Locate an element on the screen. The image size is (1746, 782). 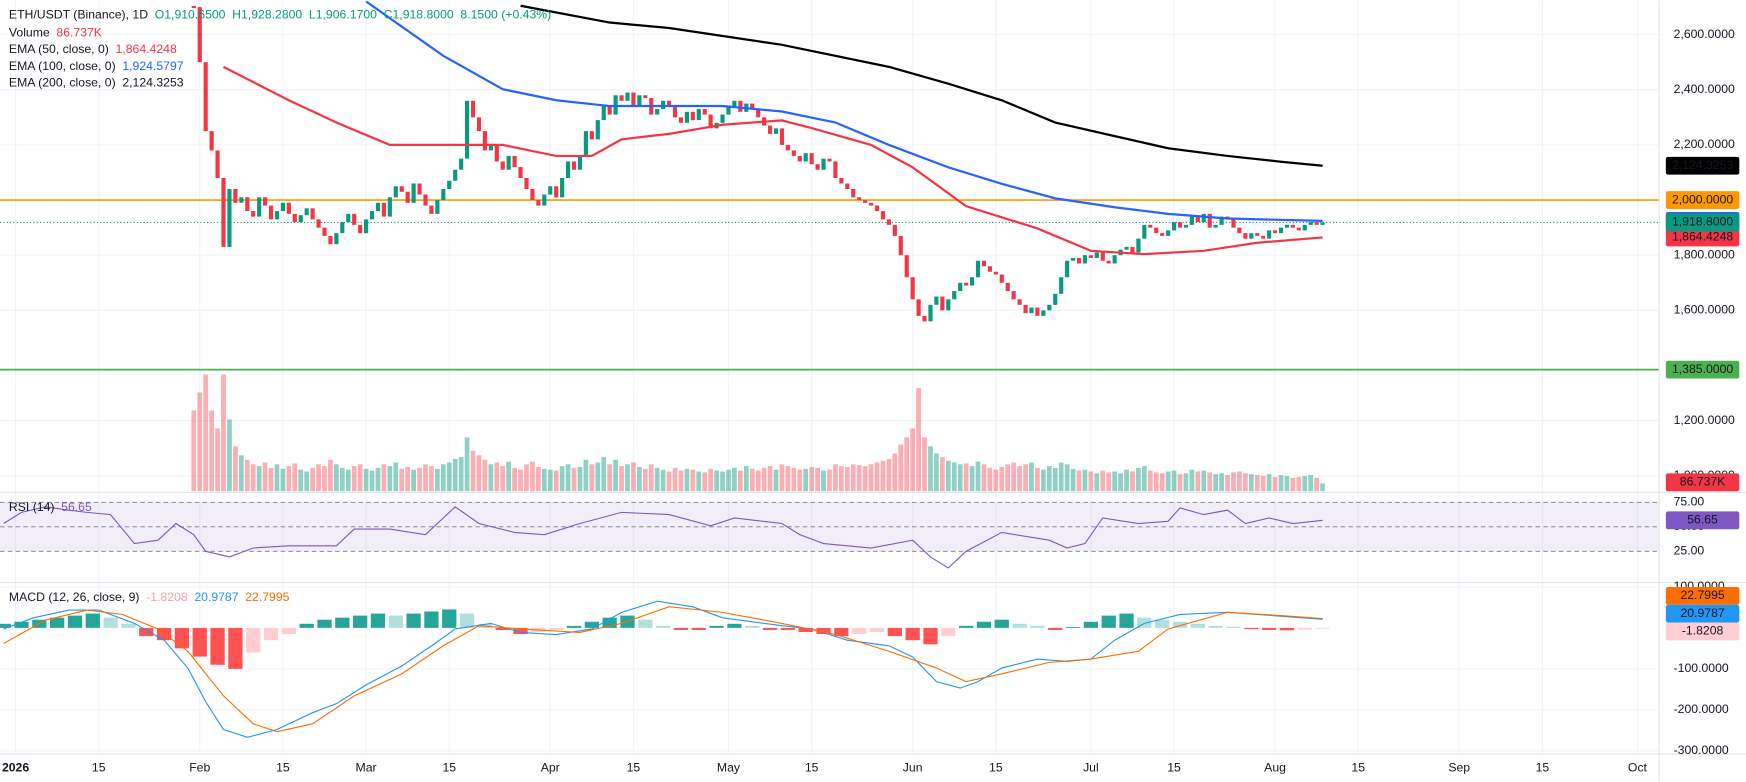
price-badge-label: 1,918.8000 is located at coordinates (1702, 222).